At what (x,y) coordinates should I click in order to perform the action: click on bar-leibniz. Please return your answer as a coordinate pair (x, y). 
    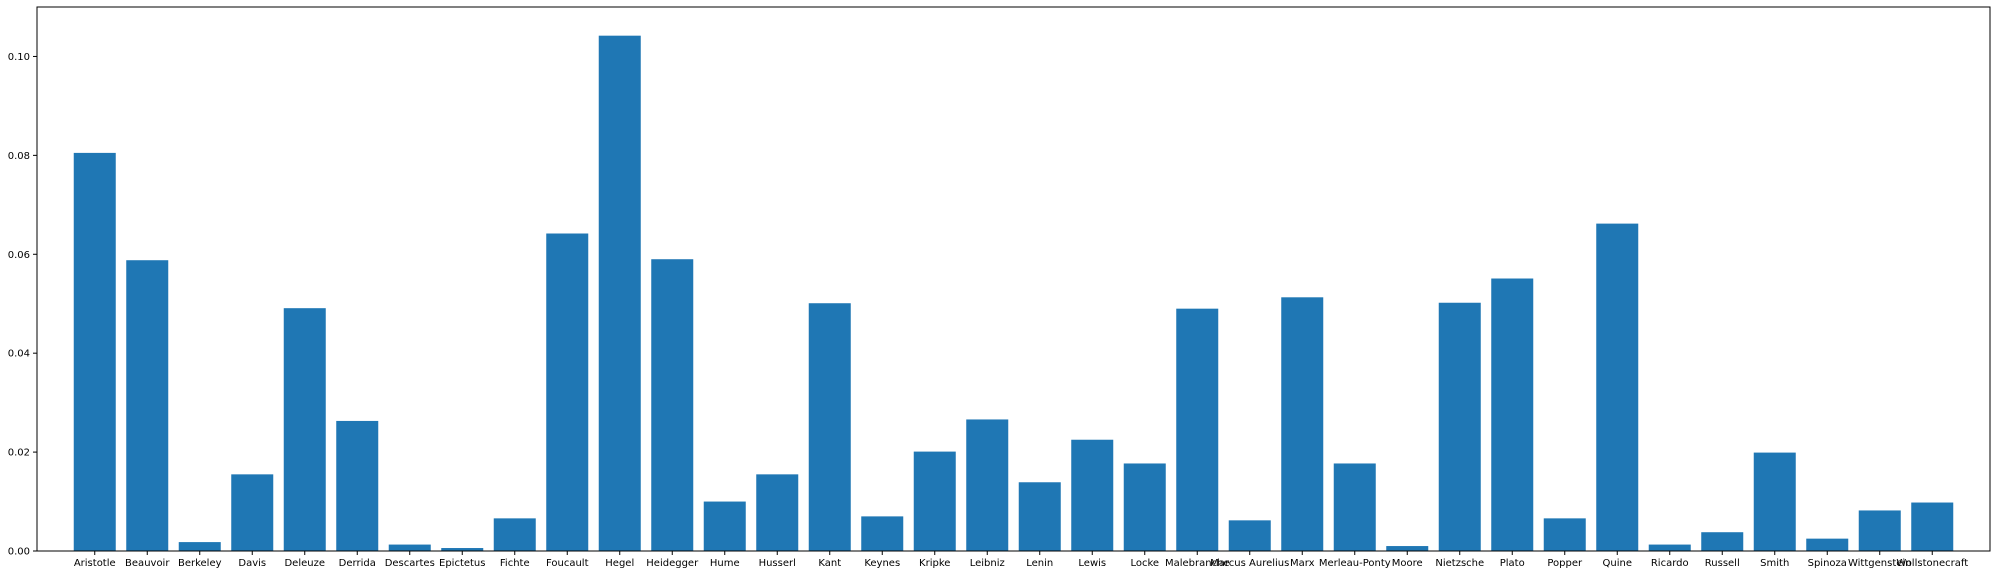
    Looking at the image, I should click on (987, 485).